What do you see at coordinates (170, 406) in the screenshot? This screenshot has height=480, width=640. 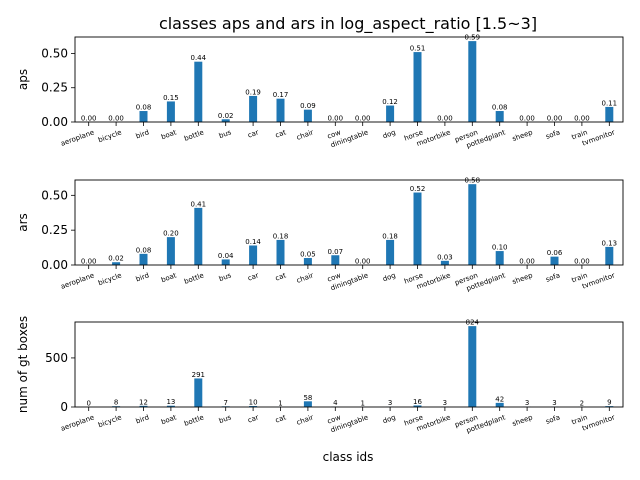 I see `bar-boat` at bounding box center [170, 406].